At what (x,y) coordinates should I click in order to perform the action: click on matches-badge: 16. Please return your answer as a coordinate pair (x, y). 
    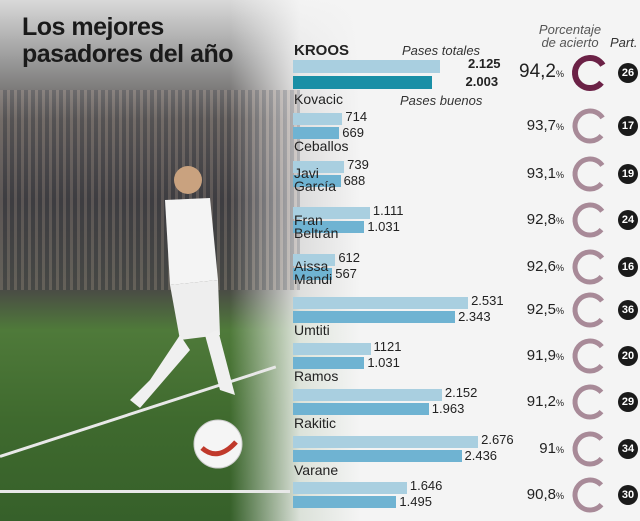
    Looking at the image, I should click on (628, 267).